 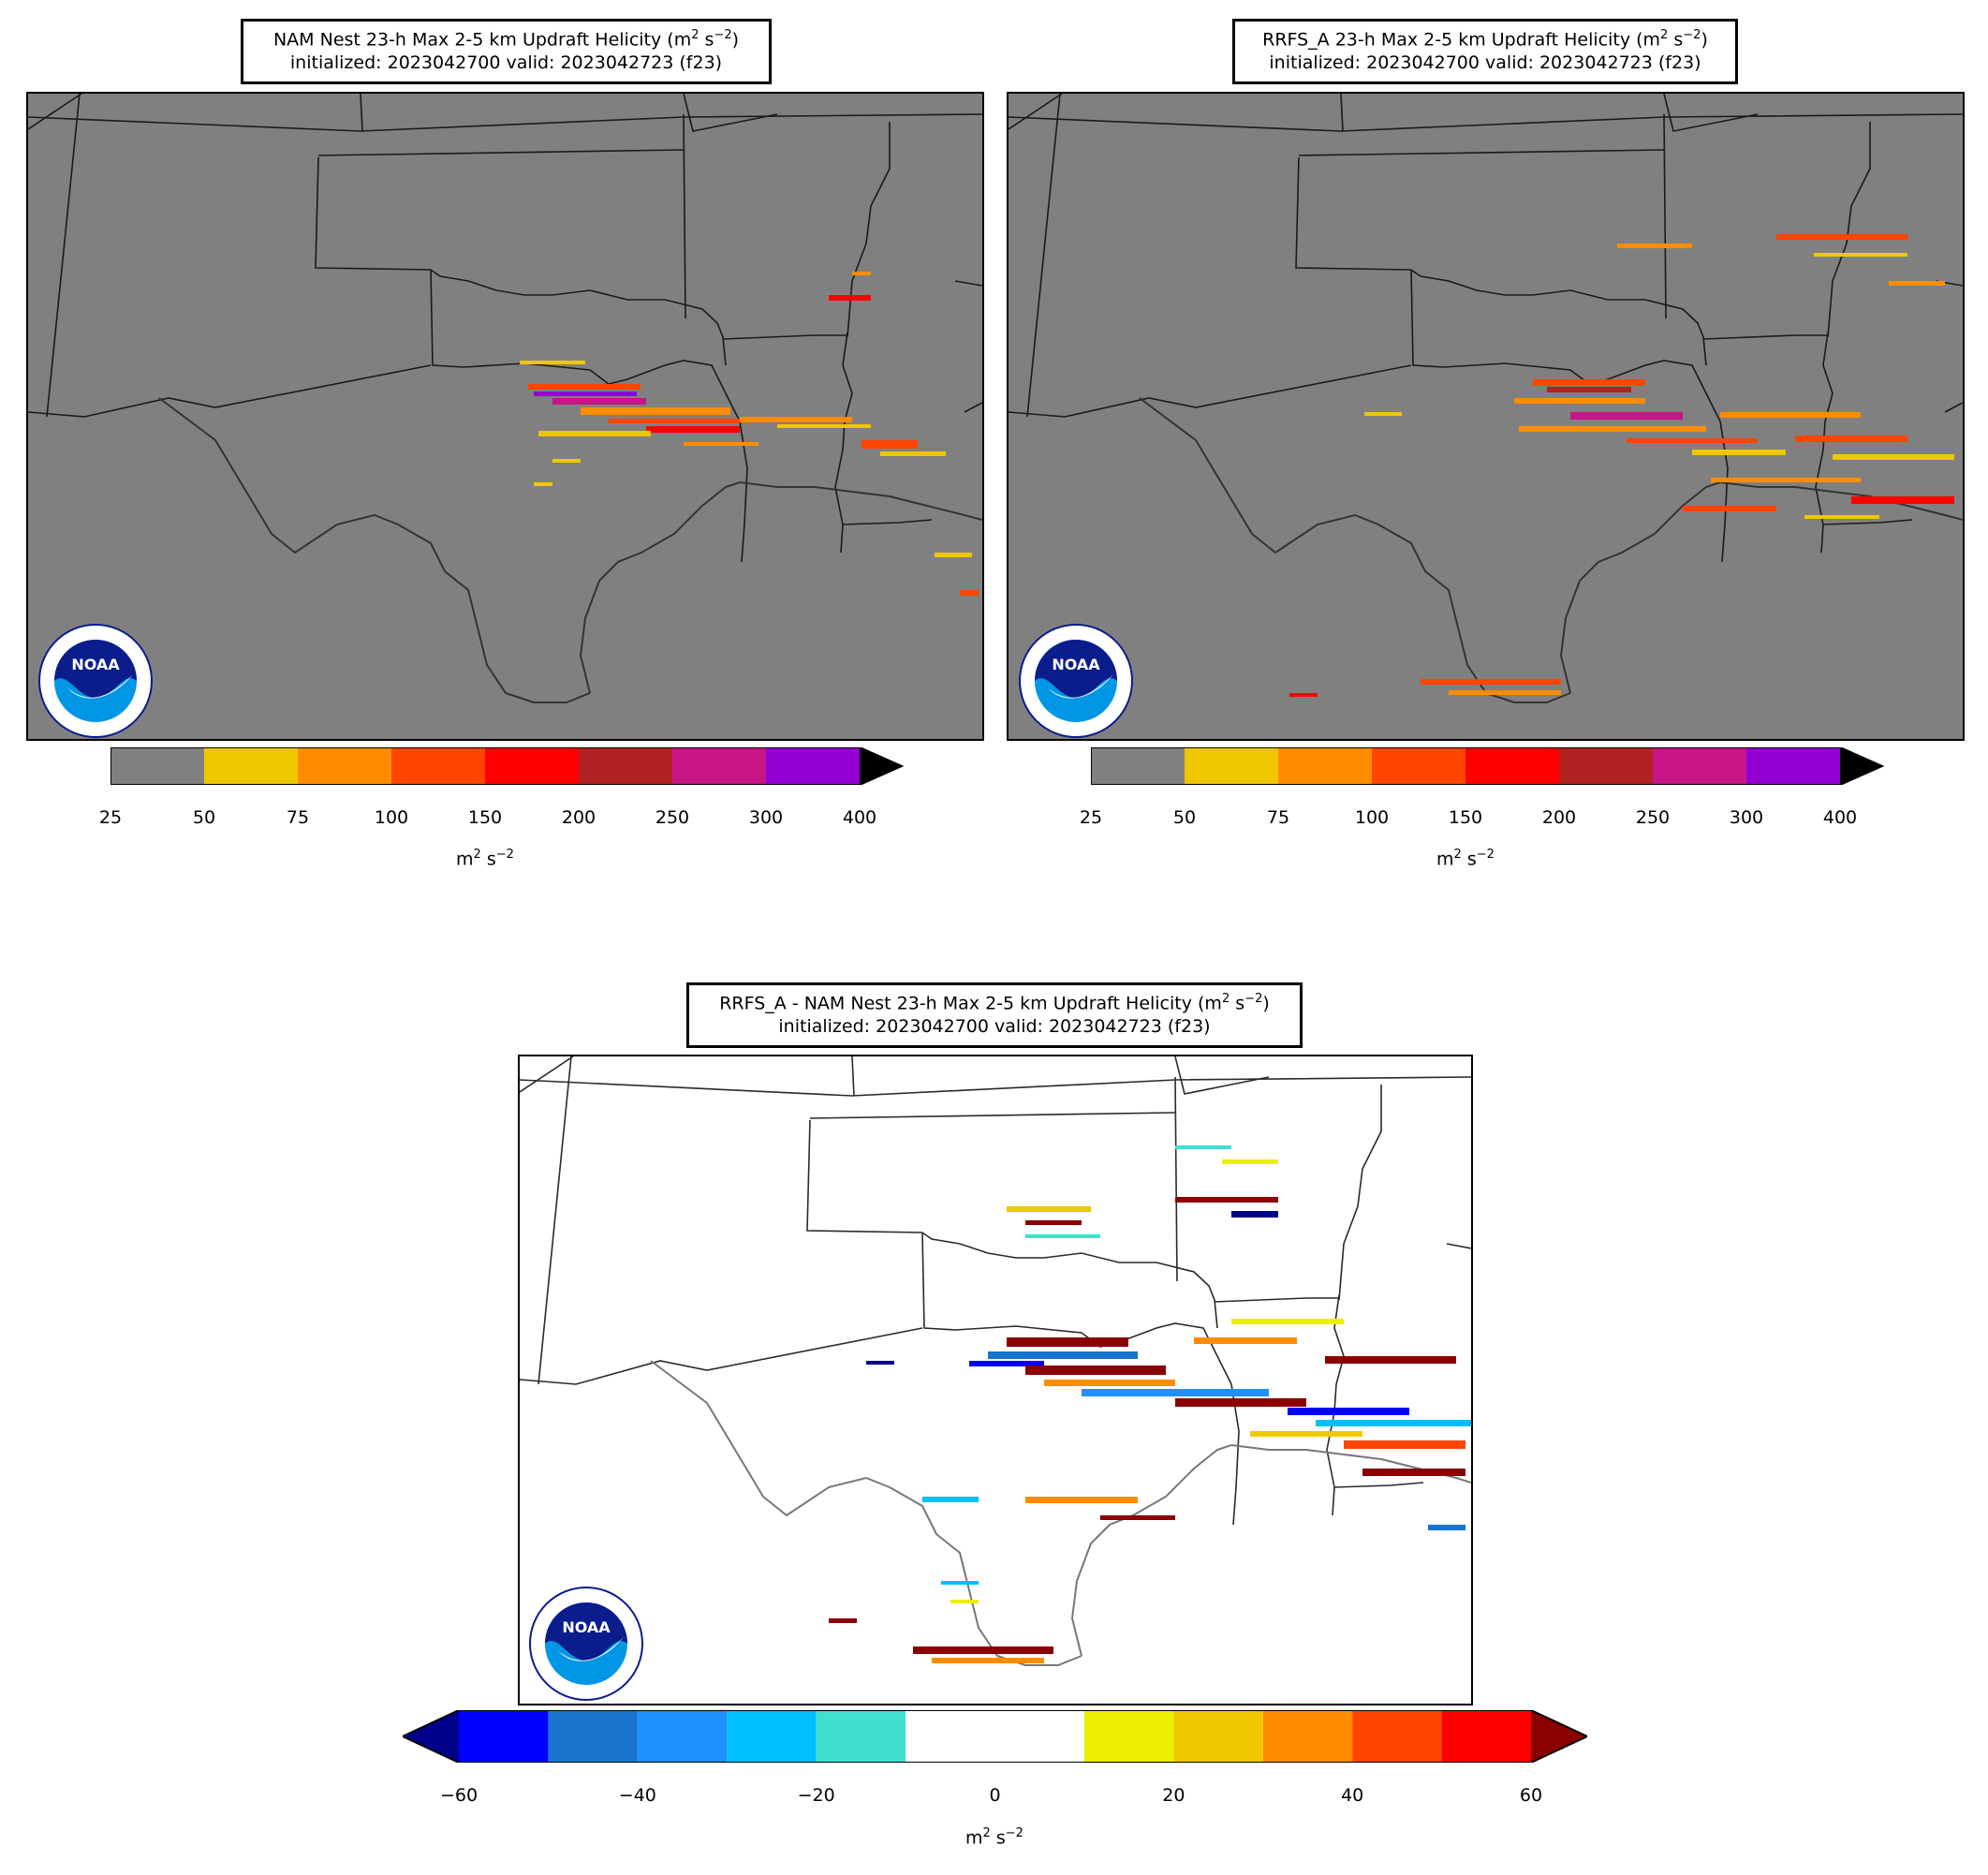 I want to click on diff-colorbar, so click(x=995, y=1736).